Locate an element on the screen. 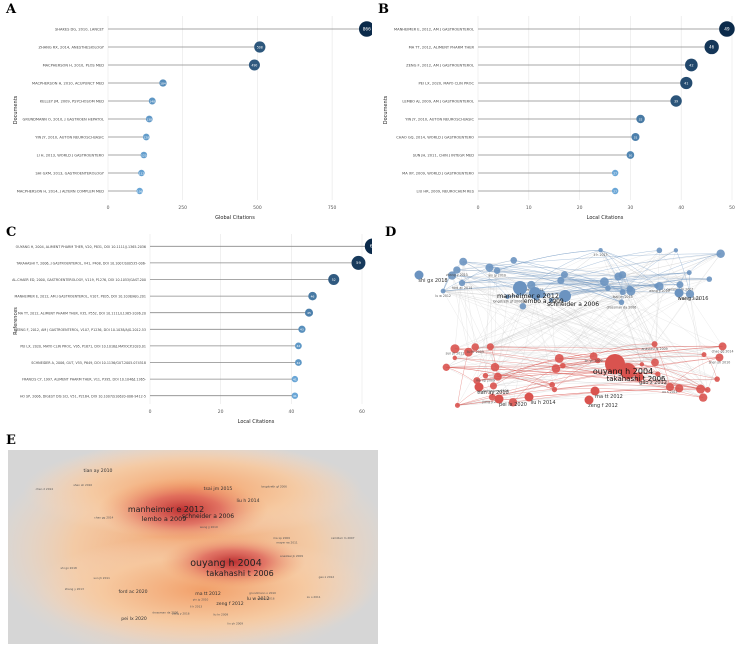 The width and height of the screenshot is (753, 649). density-hotspot is located at coordinates (183, 510).